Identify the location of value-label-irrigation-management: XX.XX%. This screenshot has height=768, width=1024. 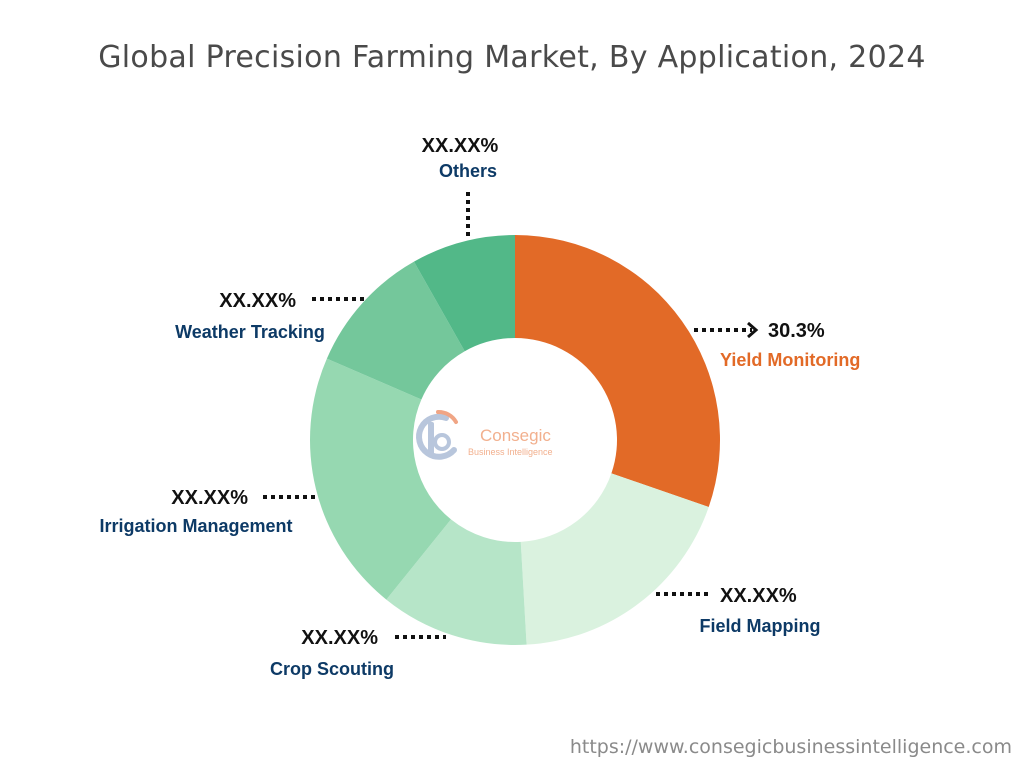
(209, 498).